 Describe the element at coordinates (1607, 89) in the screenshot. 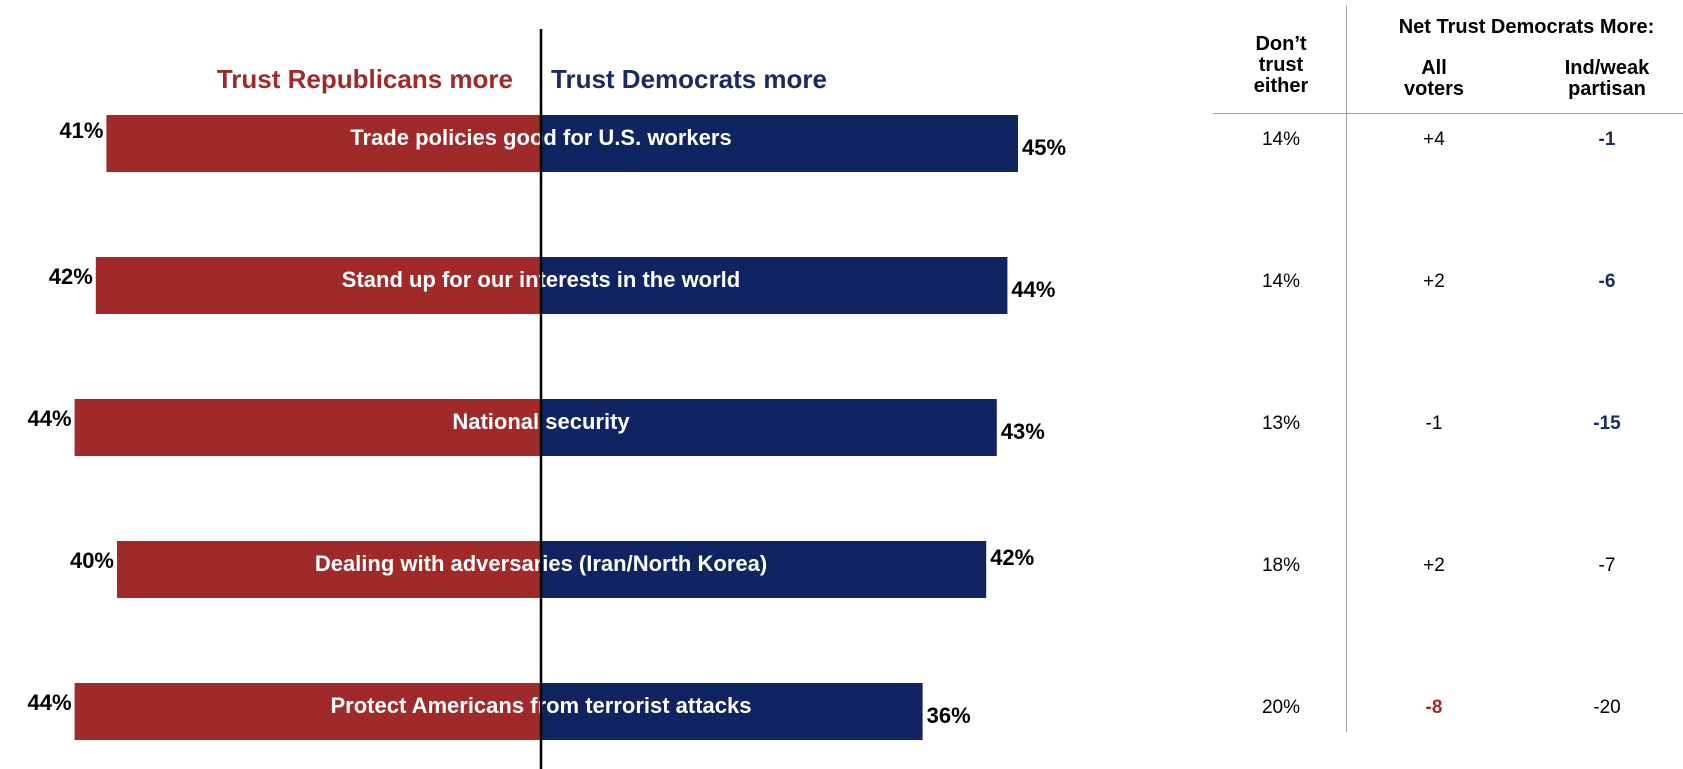

I see `col-header-ind-line2: partisan` at that location.